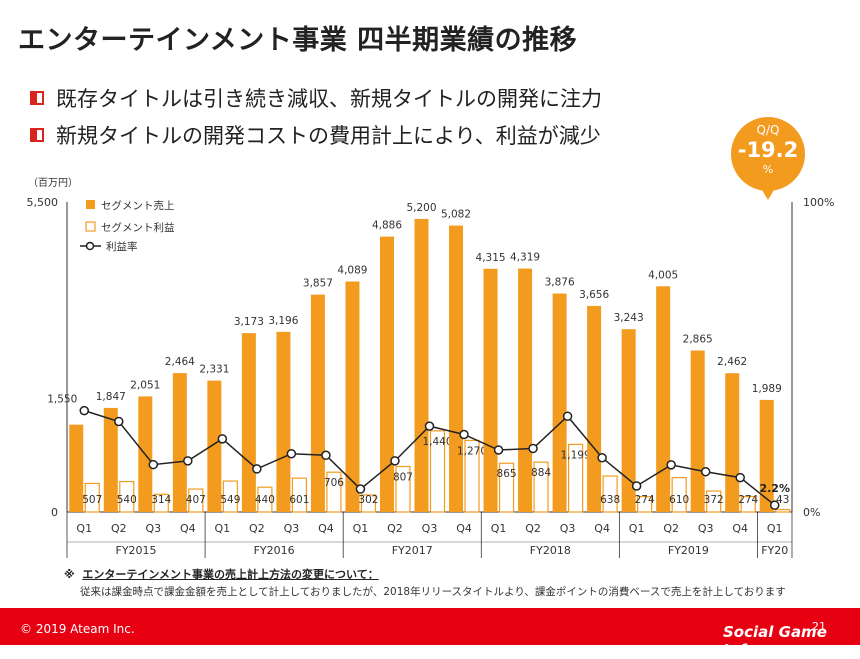  I want to click on page-number: 21, so click(819, 626).